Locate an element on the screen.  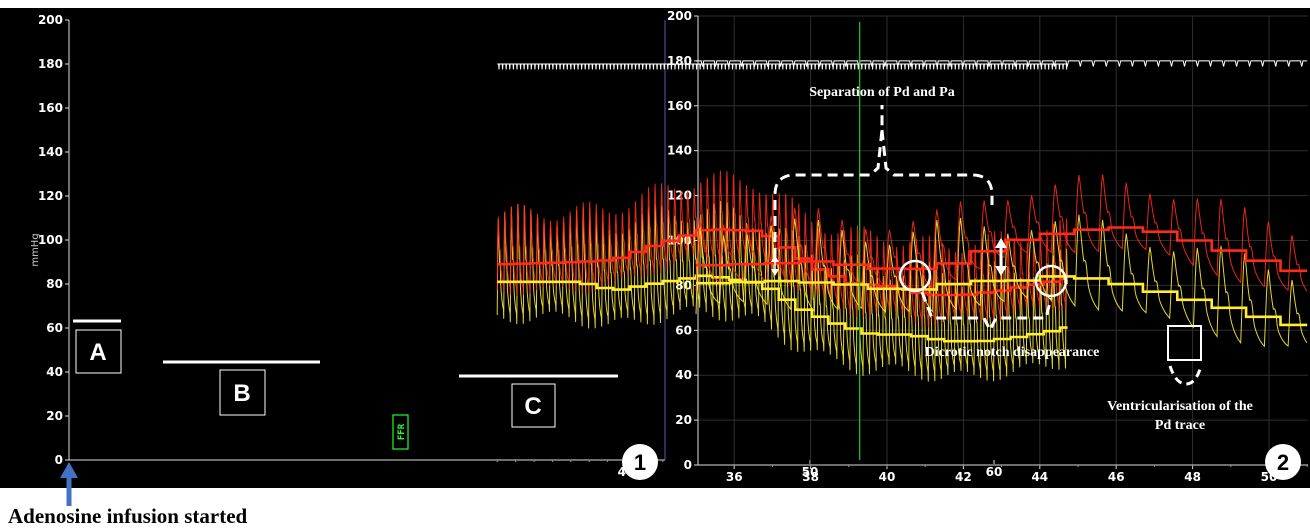
panel2-x-tick-label: 42 is located at coordinates (963, 477).